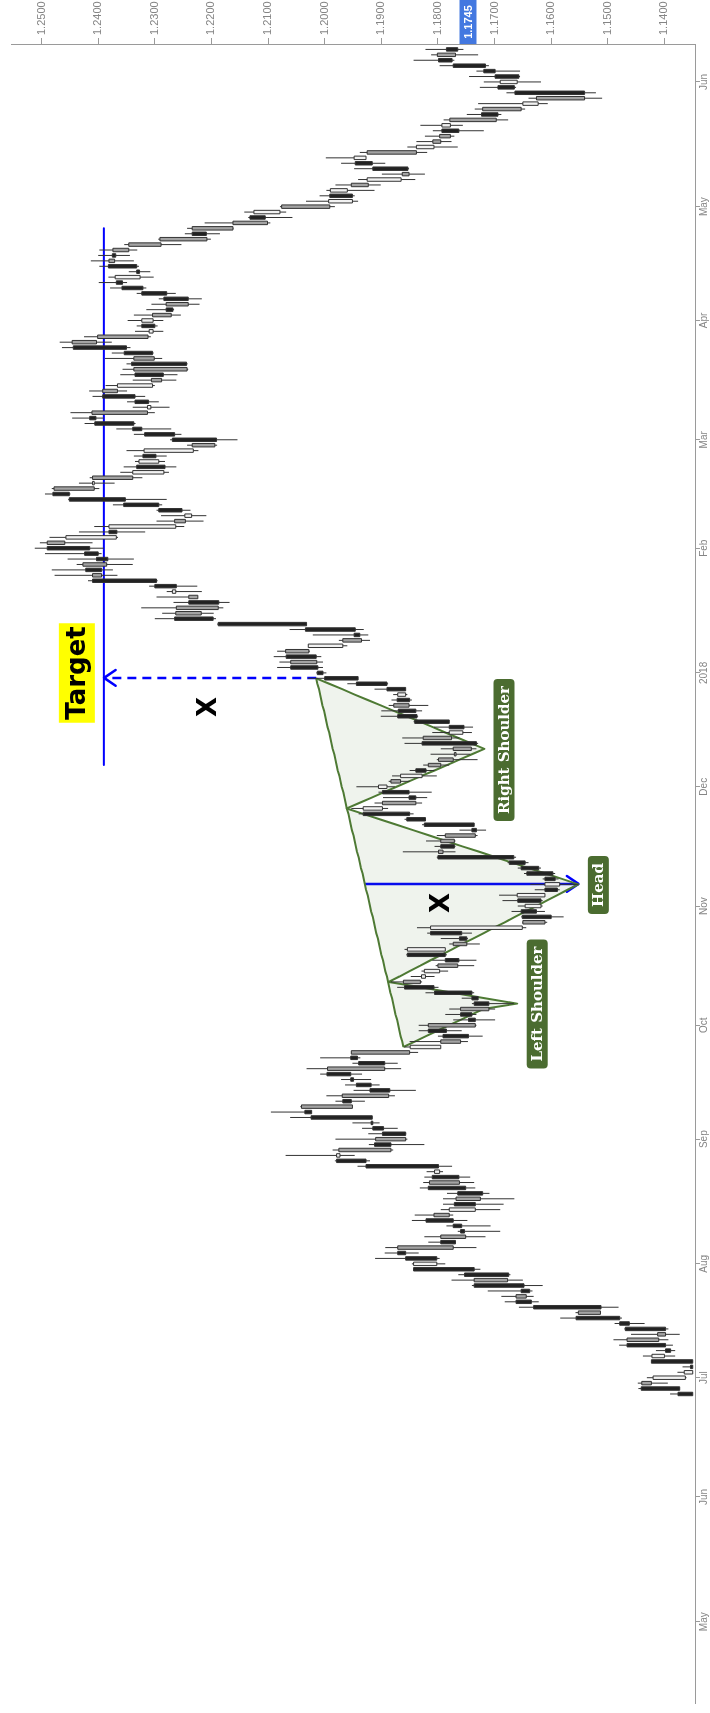 The image size is (710, 1713). What do you see at coordinates (493, 18) in the screenshot?
I see `x-tick-label: 1.1700` at bounding box center [493, 18].